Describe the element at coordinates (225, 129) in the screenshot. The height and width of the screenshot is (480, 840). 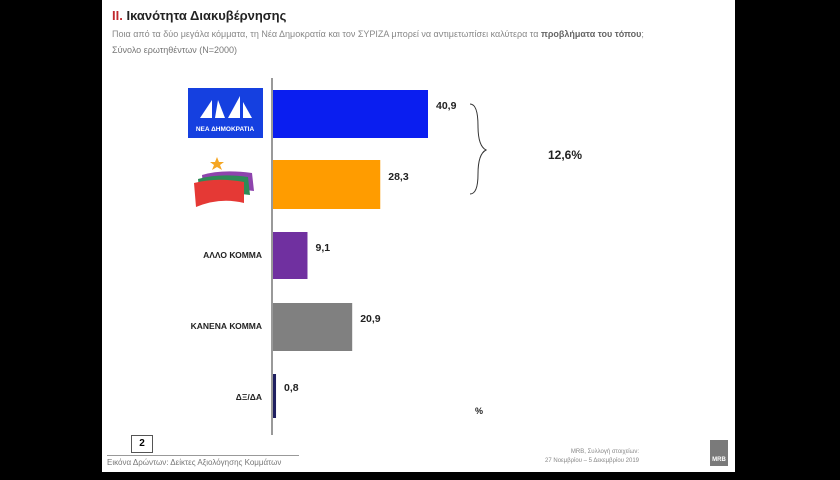
I see `svg-text: ΝΕΑ ΔΗΜΟΚΡΑΤΙΑ` at that location.